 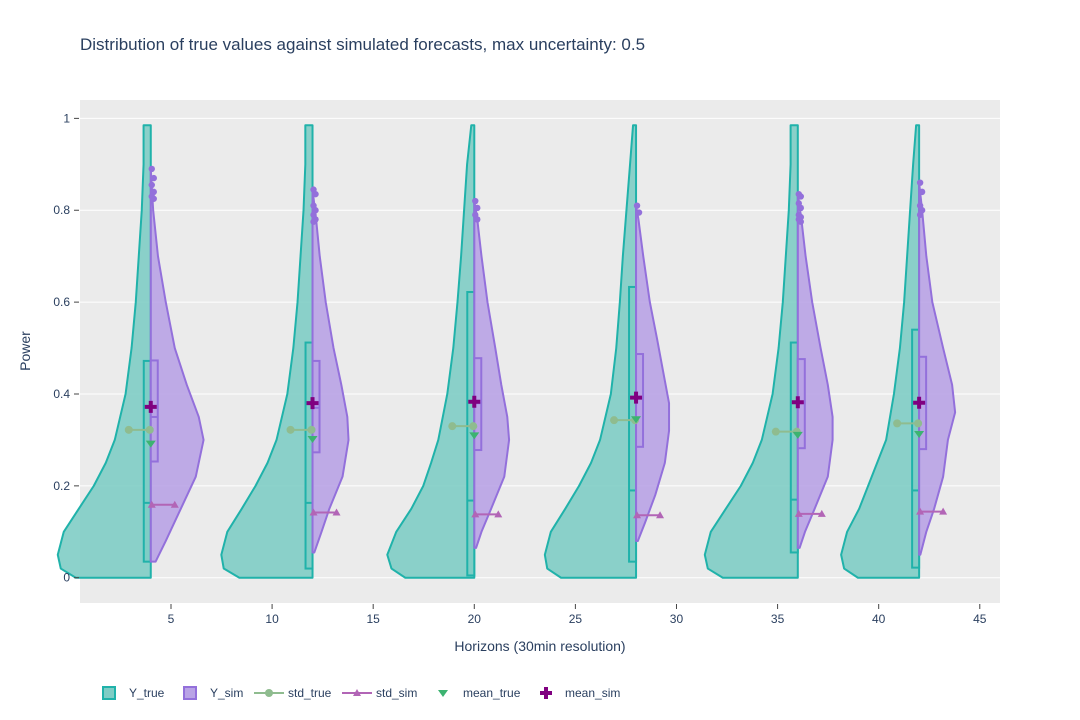 What do you see at coordinates (379, 693) in the screenshot?
I see `legend-item-std-sim: std_sim` at bounding box center [379, 693].